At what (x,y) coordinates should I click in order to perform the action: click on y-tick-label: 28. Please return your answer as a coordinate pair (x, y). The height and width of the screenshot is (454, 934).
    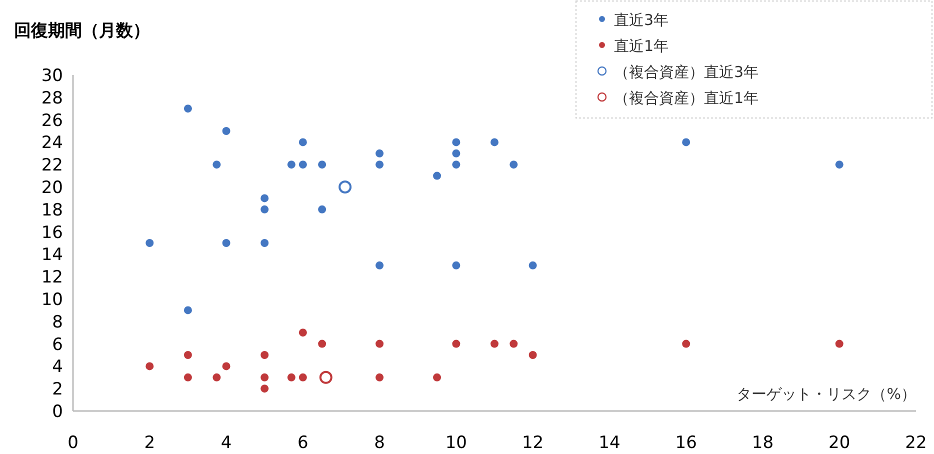
    Looking at the image, I should click on (52, 98).